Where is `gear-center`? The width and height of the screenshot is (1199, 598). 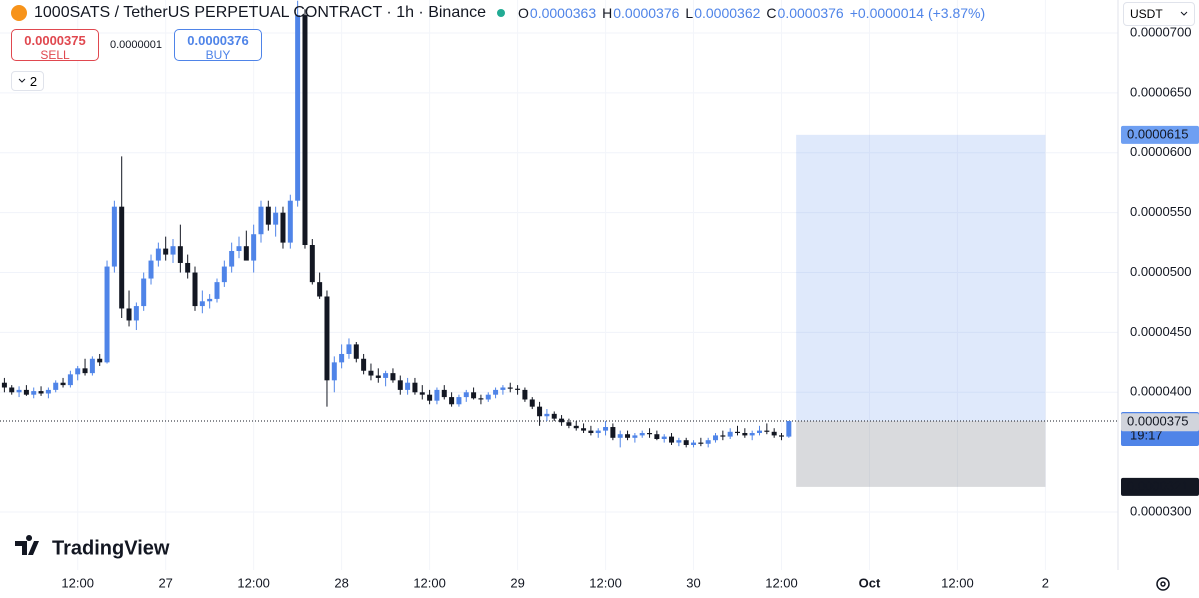
gear-center is located at coordinates (1163, 584).